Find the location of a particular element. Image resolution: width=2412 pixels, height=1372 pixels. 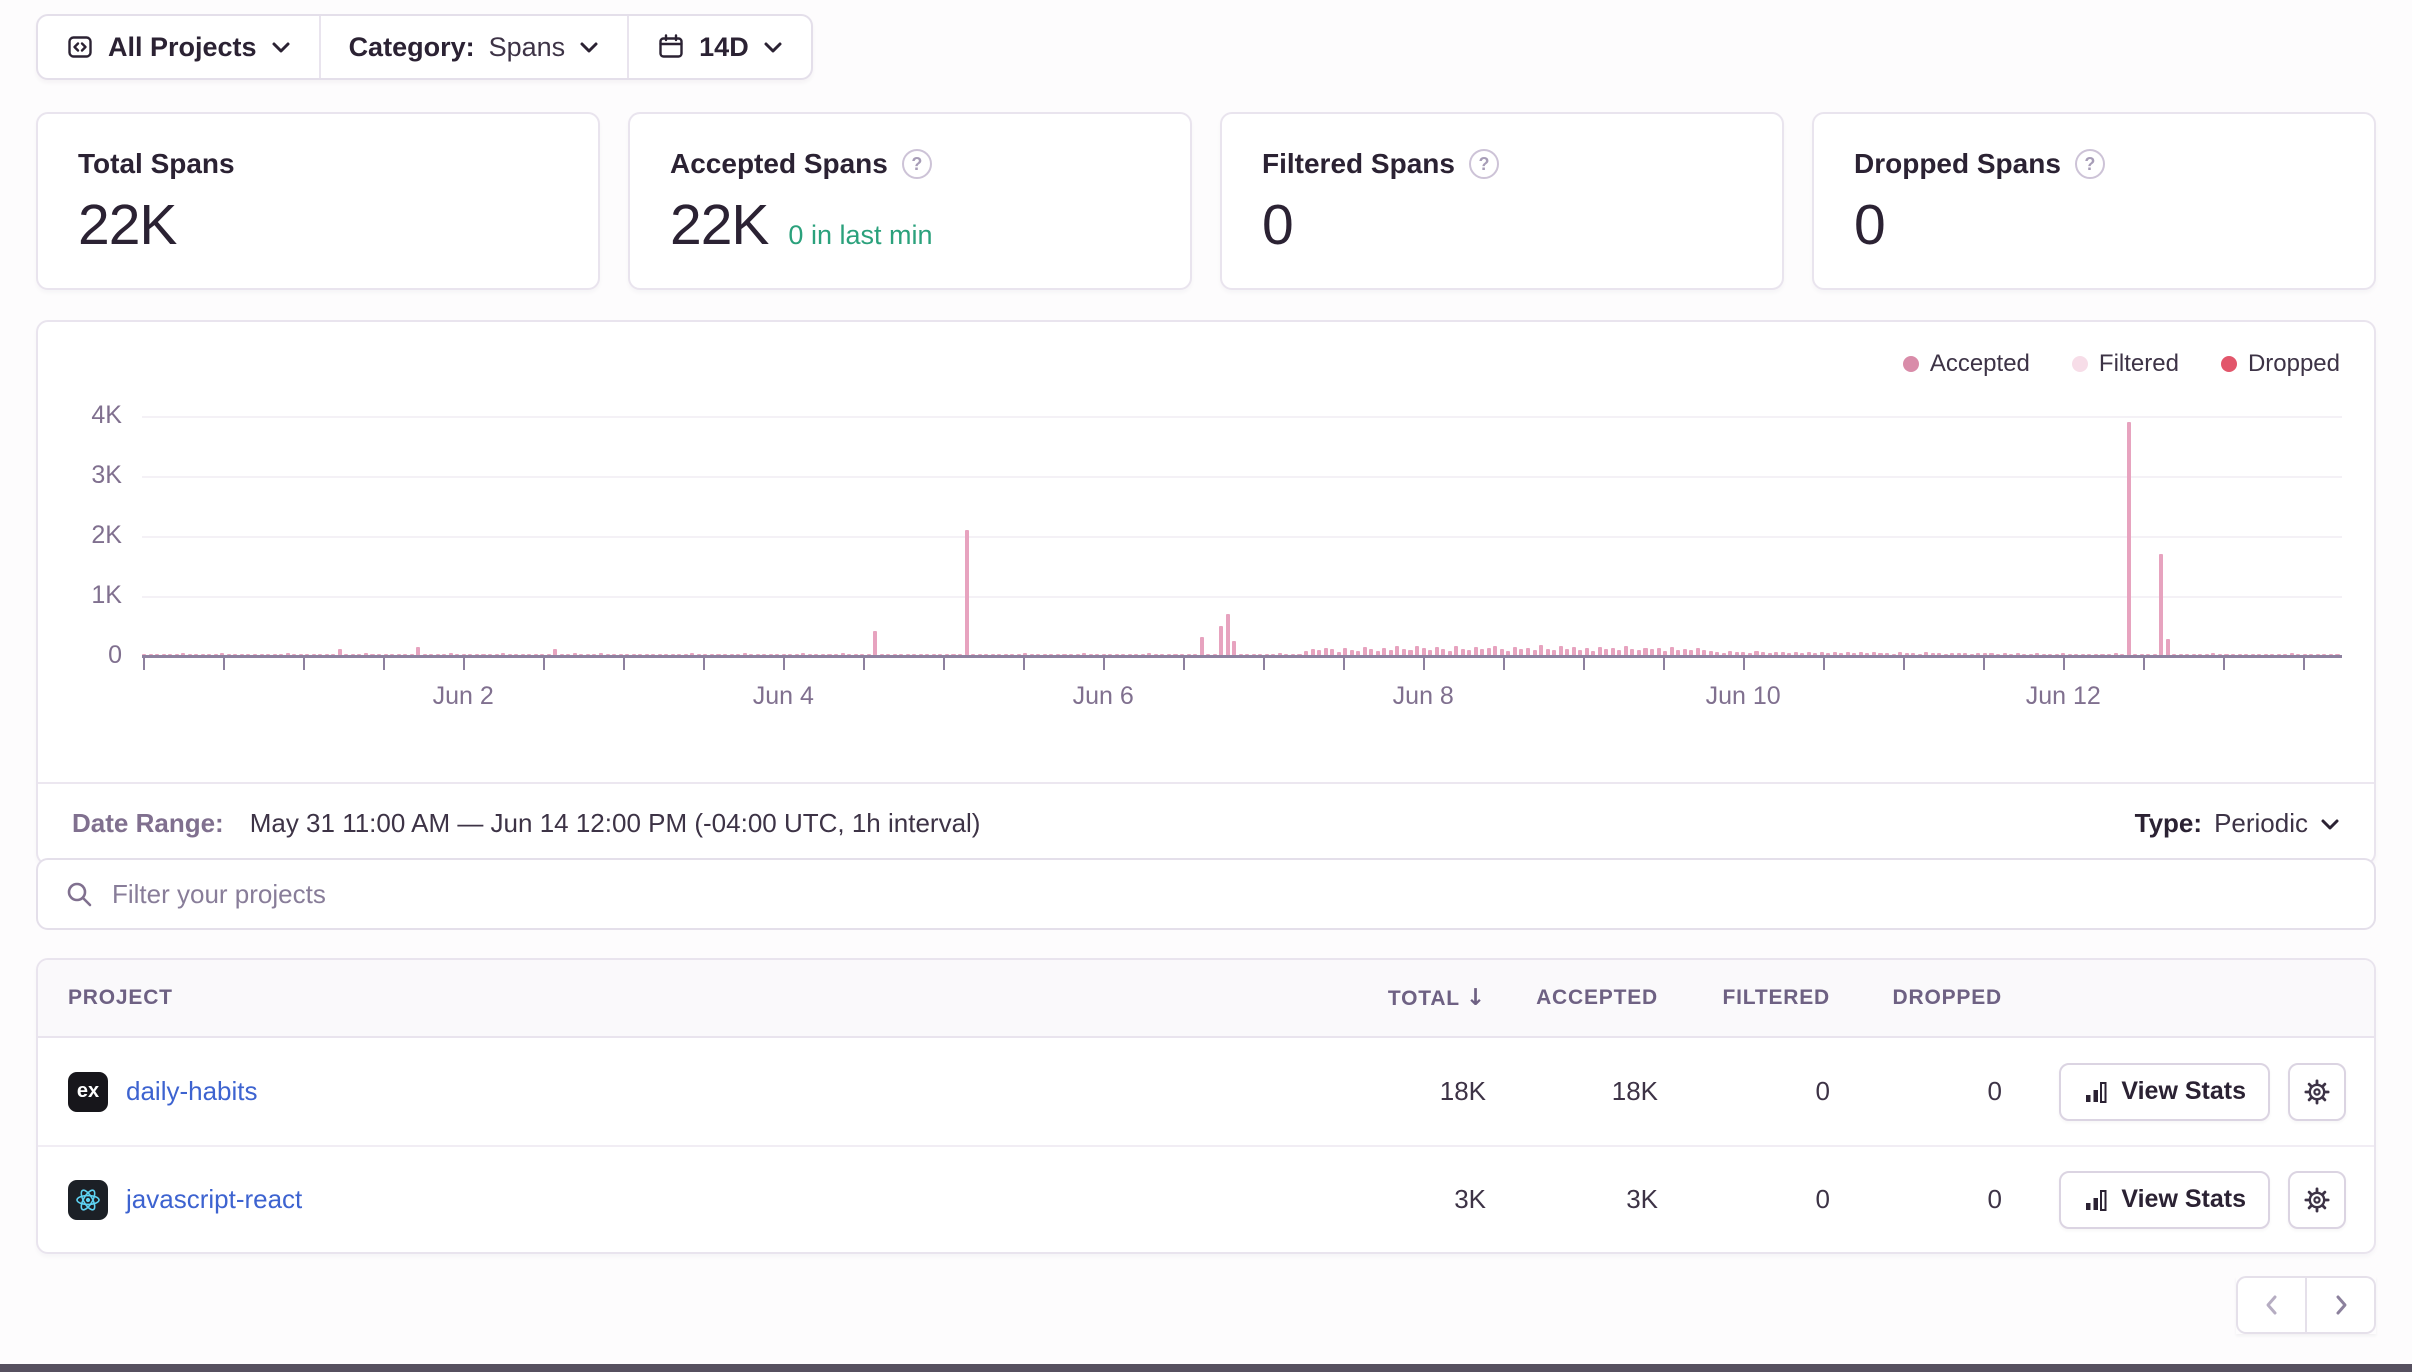

legend-item-accepted: Accepted is located at coordinates (1966, 364).